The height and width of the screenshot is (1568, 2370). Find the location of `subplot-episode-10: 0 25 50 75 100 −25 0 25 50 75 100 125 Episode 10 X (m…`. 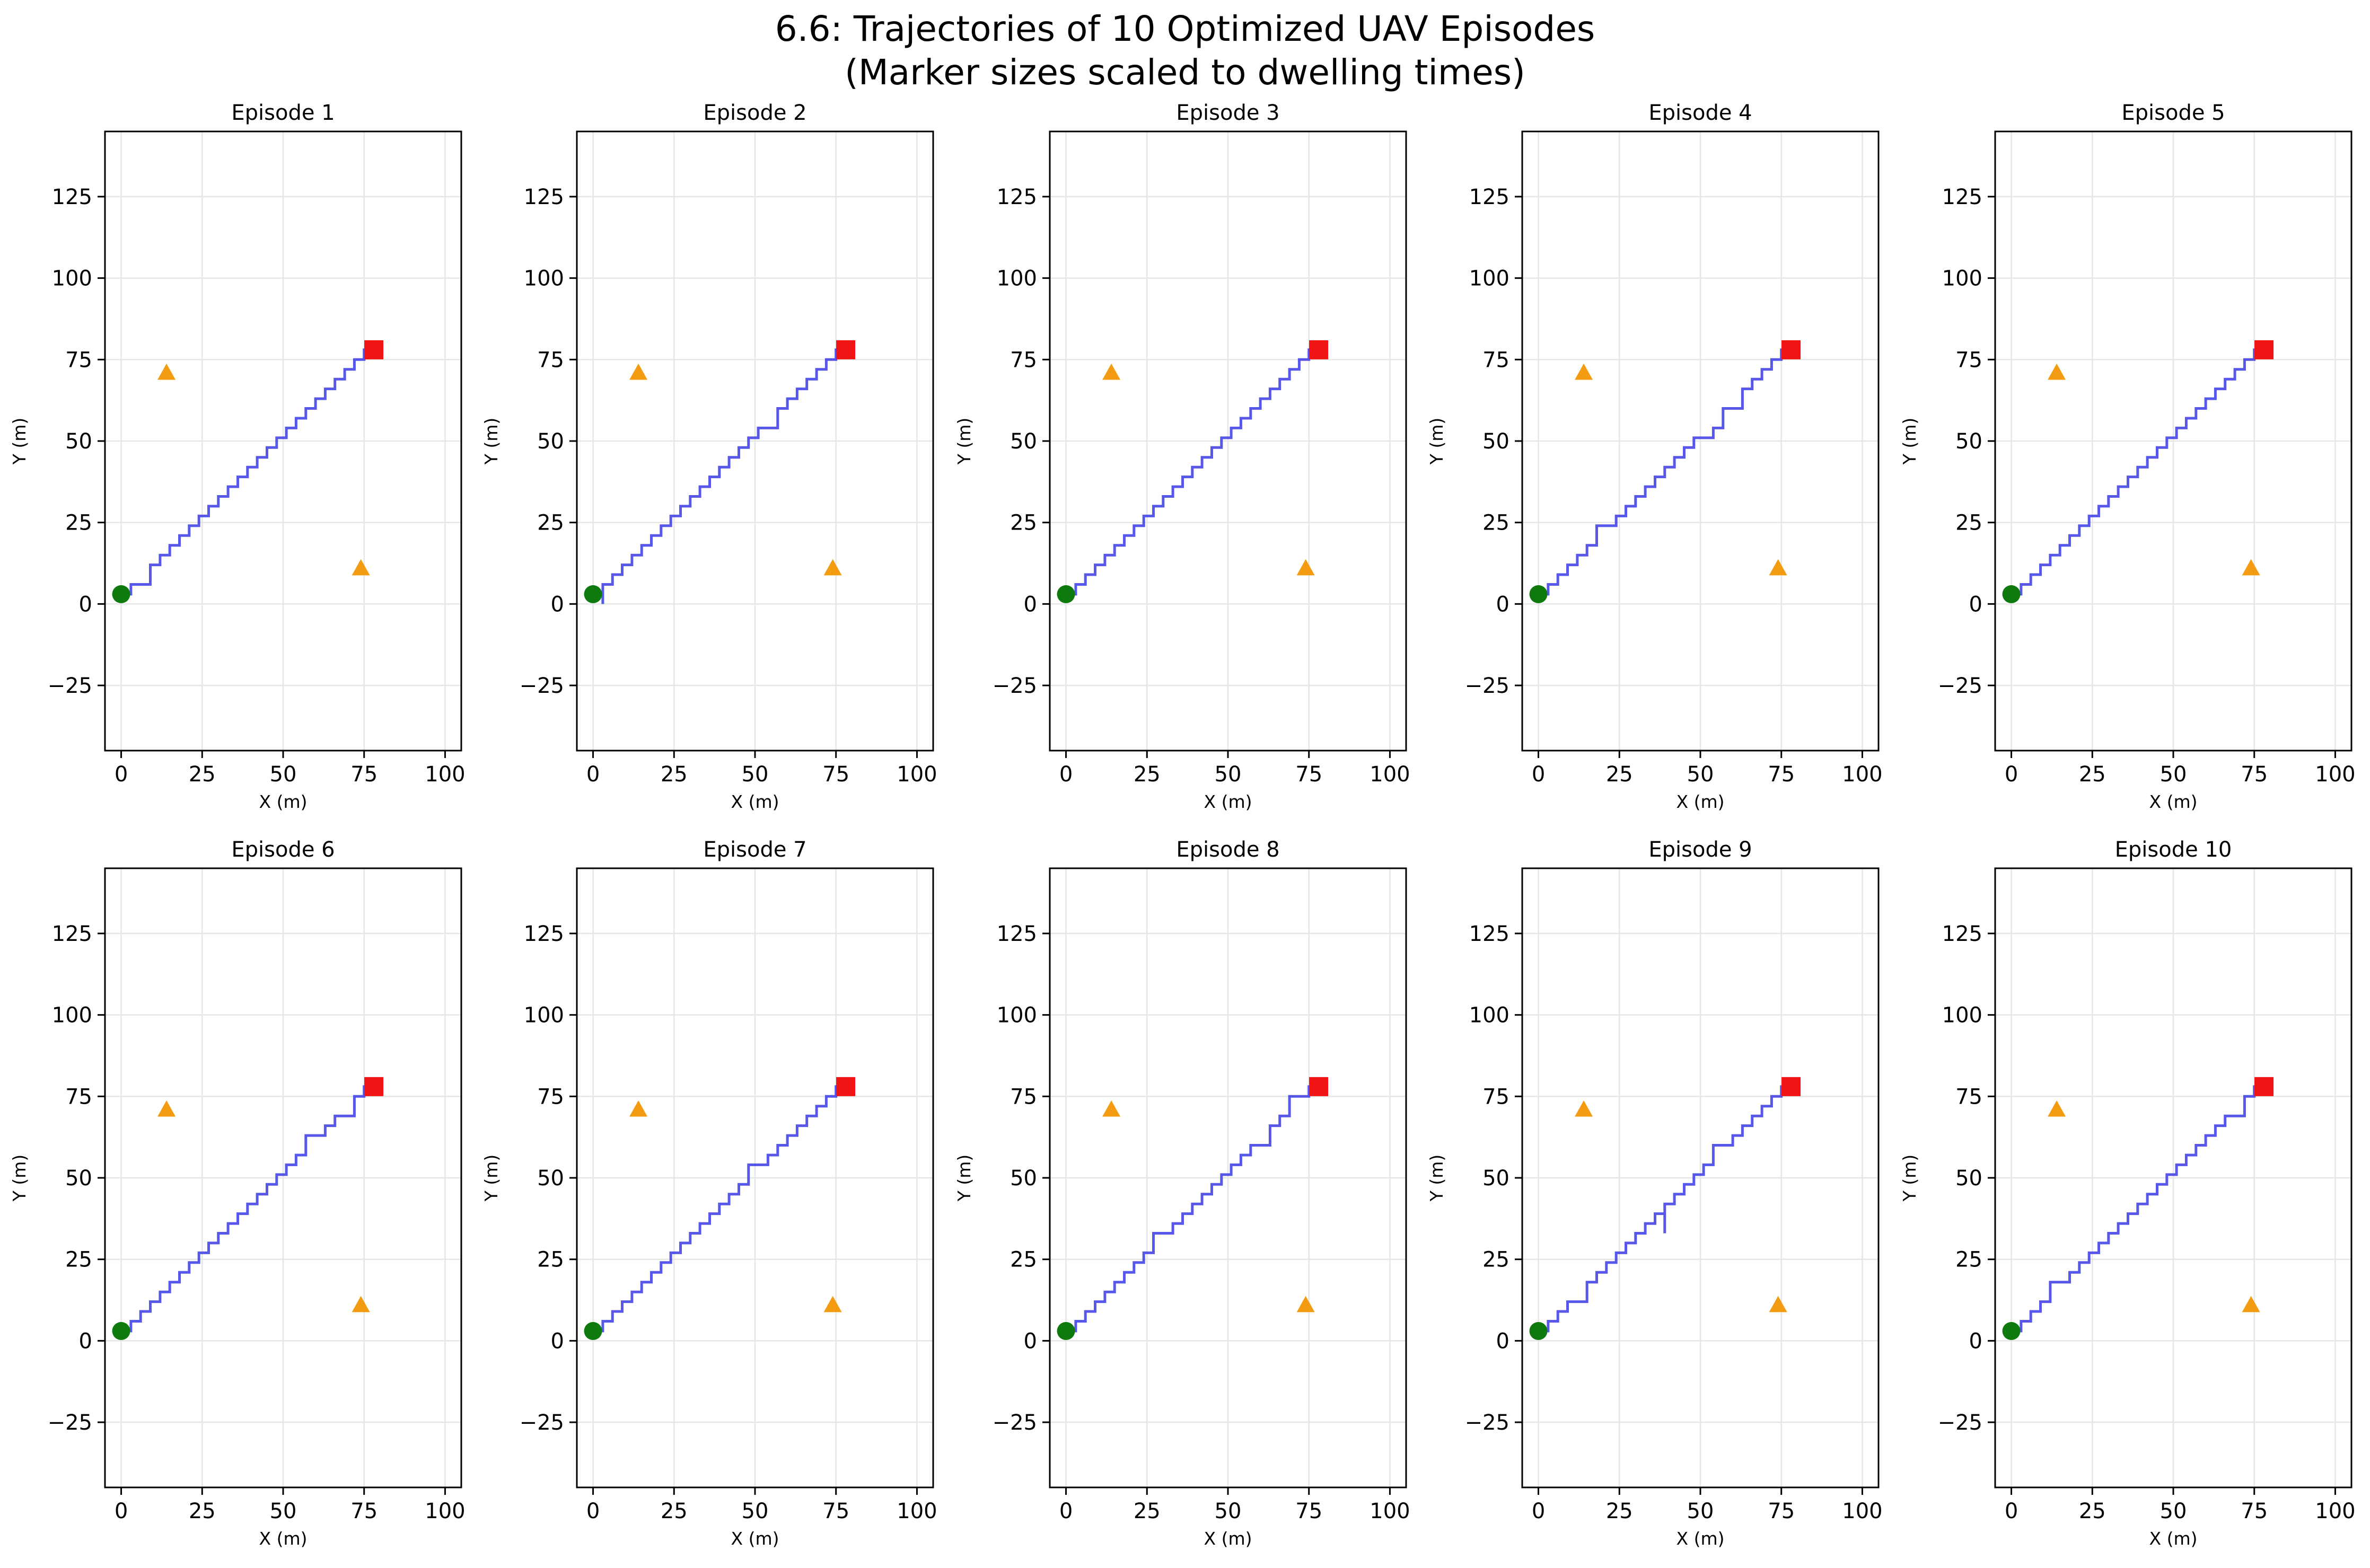

subplot-episode-10: 0 25 50 75 100 −25 0 25 50 75 100 125 Episode 10 X (m… is located at coordinates (2127, 1194).